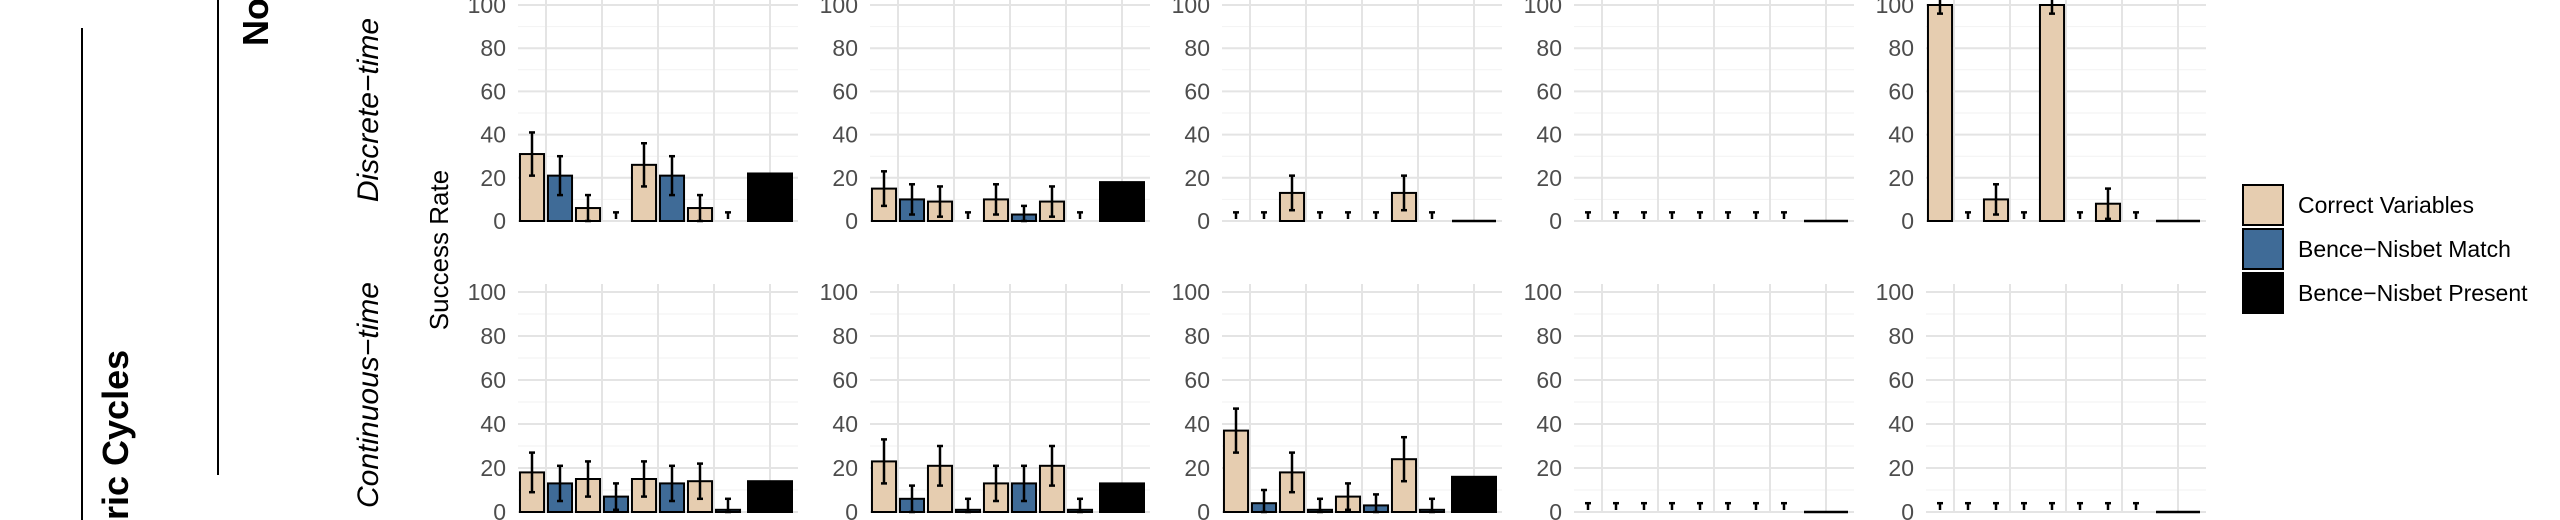 This screenshot has height=520, width=2560. I want to click on panel-r1-c1: 0 20 40 60 80 100, so click(633, 117).